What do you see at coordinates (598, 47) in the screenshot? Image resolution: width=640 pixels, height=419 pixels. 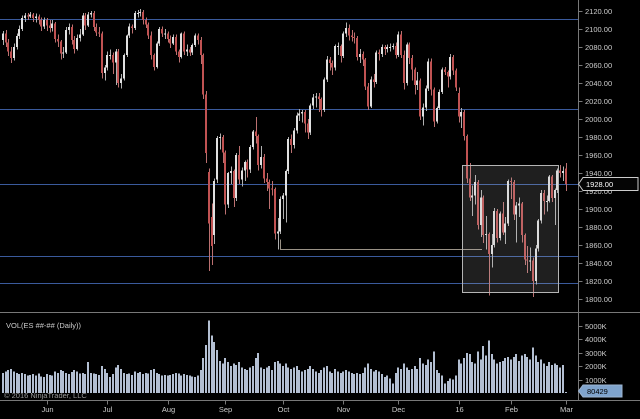 I see `price-tick-label: 2080.00` at bounding box center [598, 47].